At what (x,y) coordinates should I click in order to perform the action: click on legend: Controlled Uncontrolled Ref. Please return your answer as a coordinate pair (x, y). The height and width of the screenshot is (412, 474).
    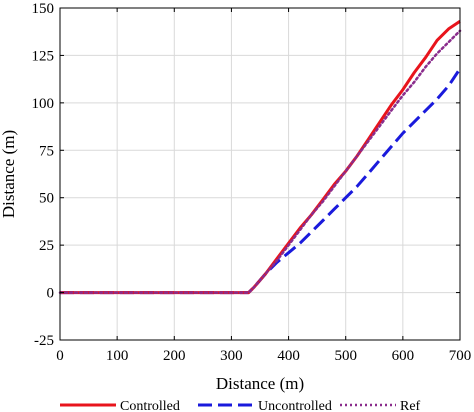
    Looking at the image, I should click on (240, 405).